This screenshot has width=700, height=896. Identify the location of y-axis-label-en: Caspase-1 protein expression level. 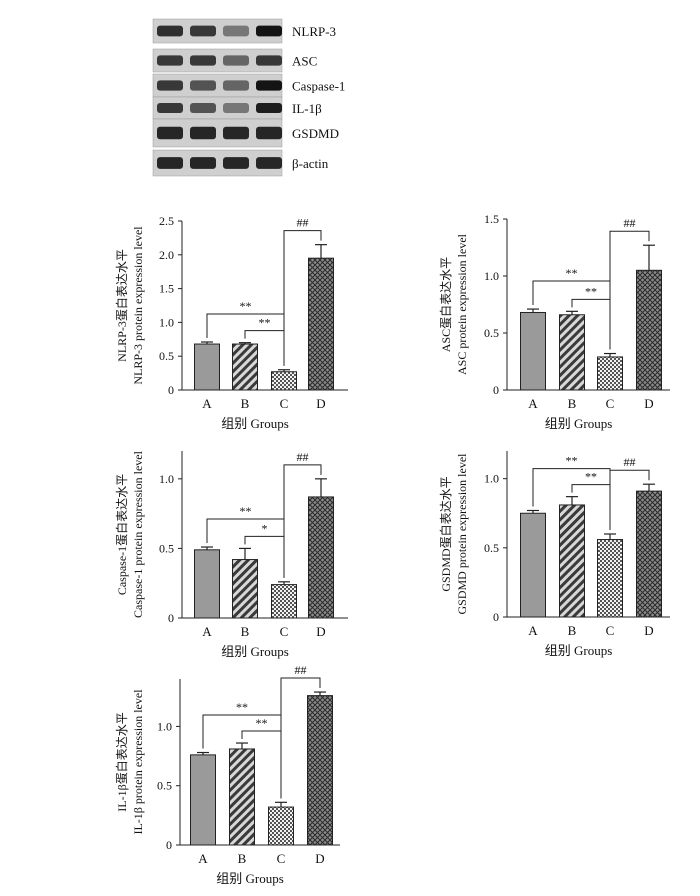
(138, 534).